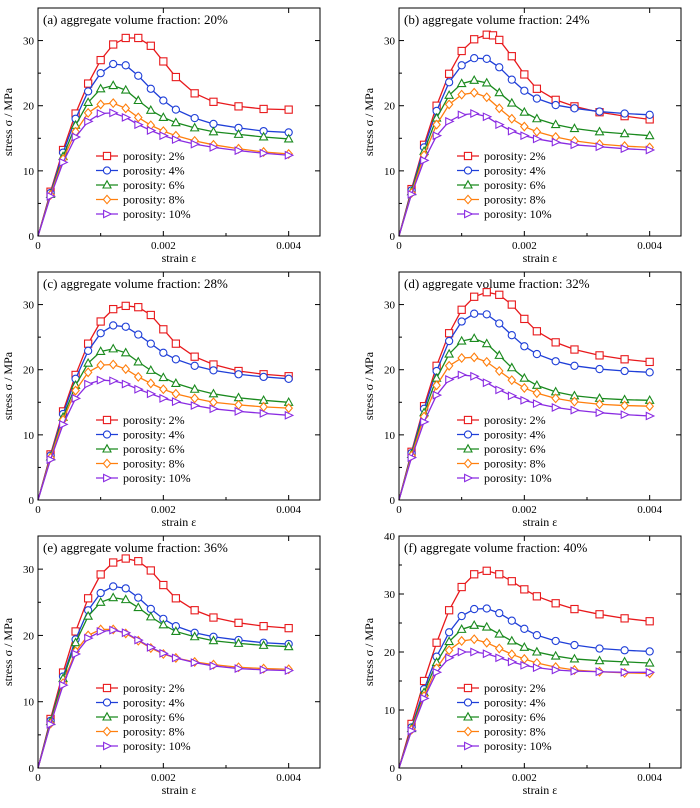 This screenshot has height=808, width=700. Describe the element at coordinates (515, 200) in the screenshot. I see `legend-label: porosity: 8%` at that location.